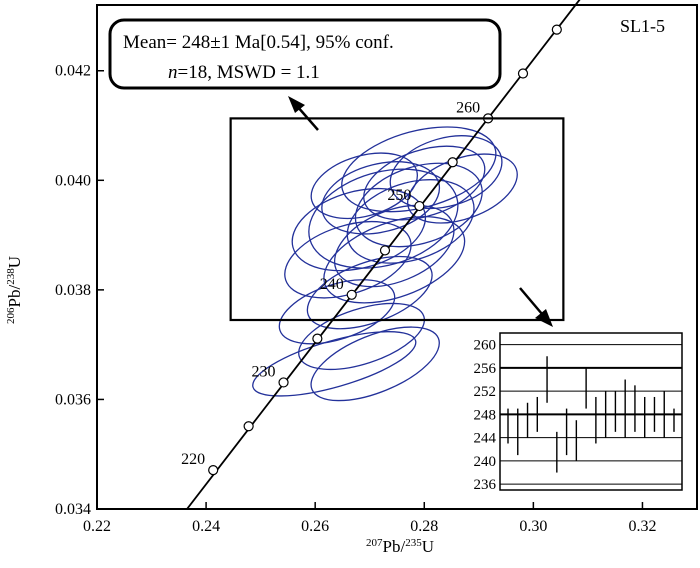 The height and width of the screenshot is (568, 700). What do you see at coordinates (193, 459) in the screenshot?
I see `age-label-220: 220` at bounding box center [193, 459].